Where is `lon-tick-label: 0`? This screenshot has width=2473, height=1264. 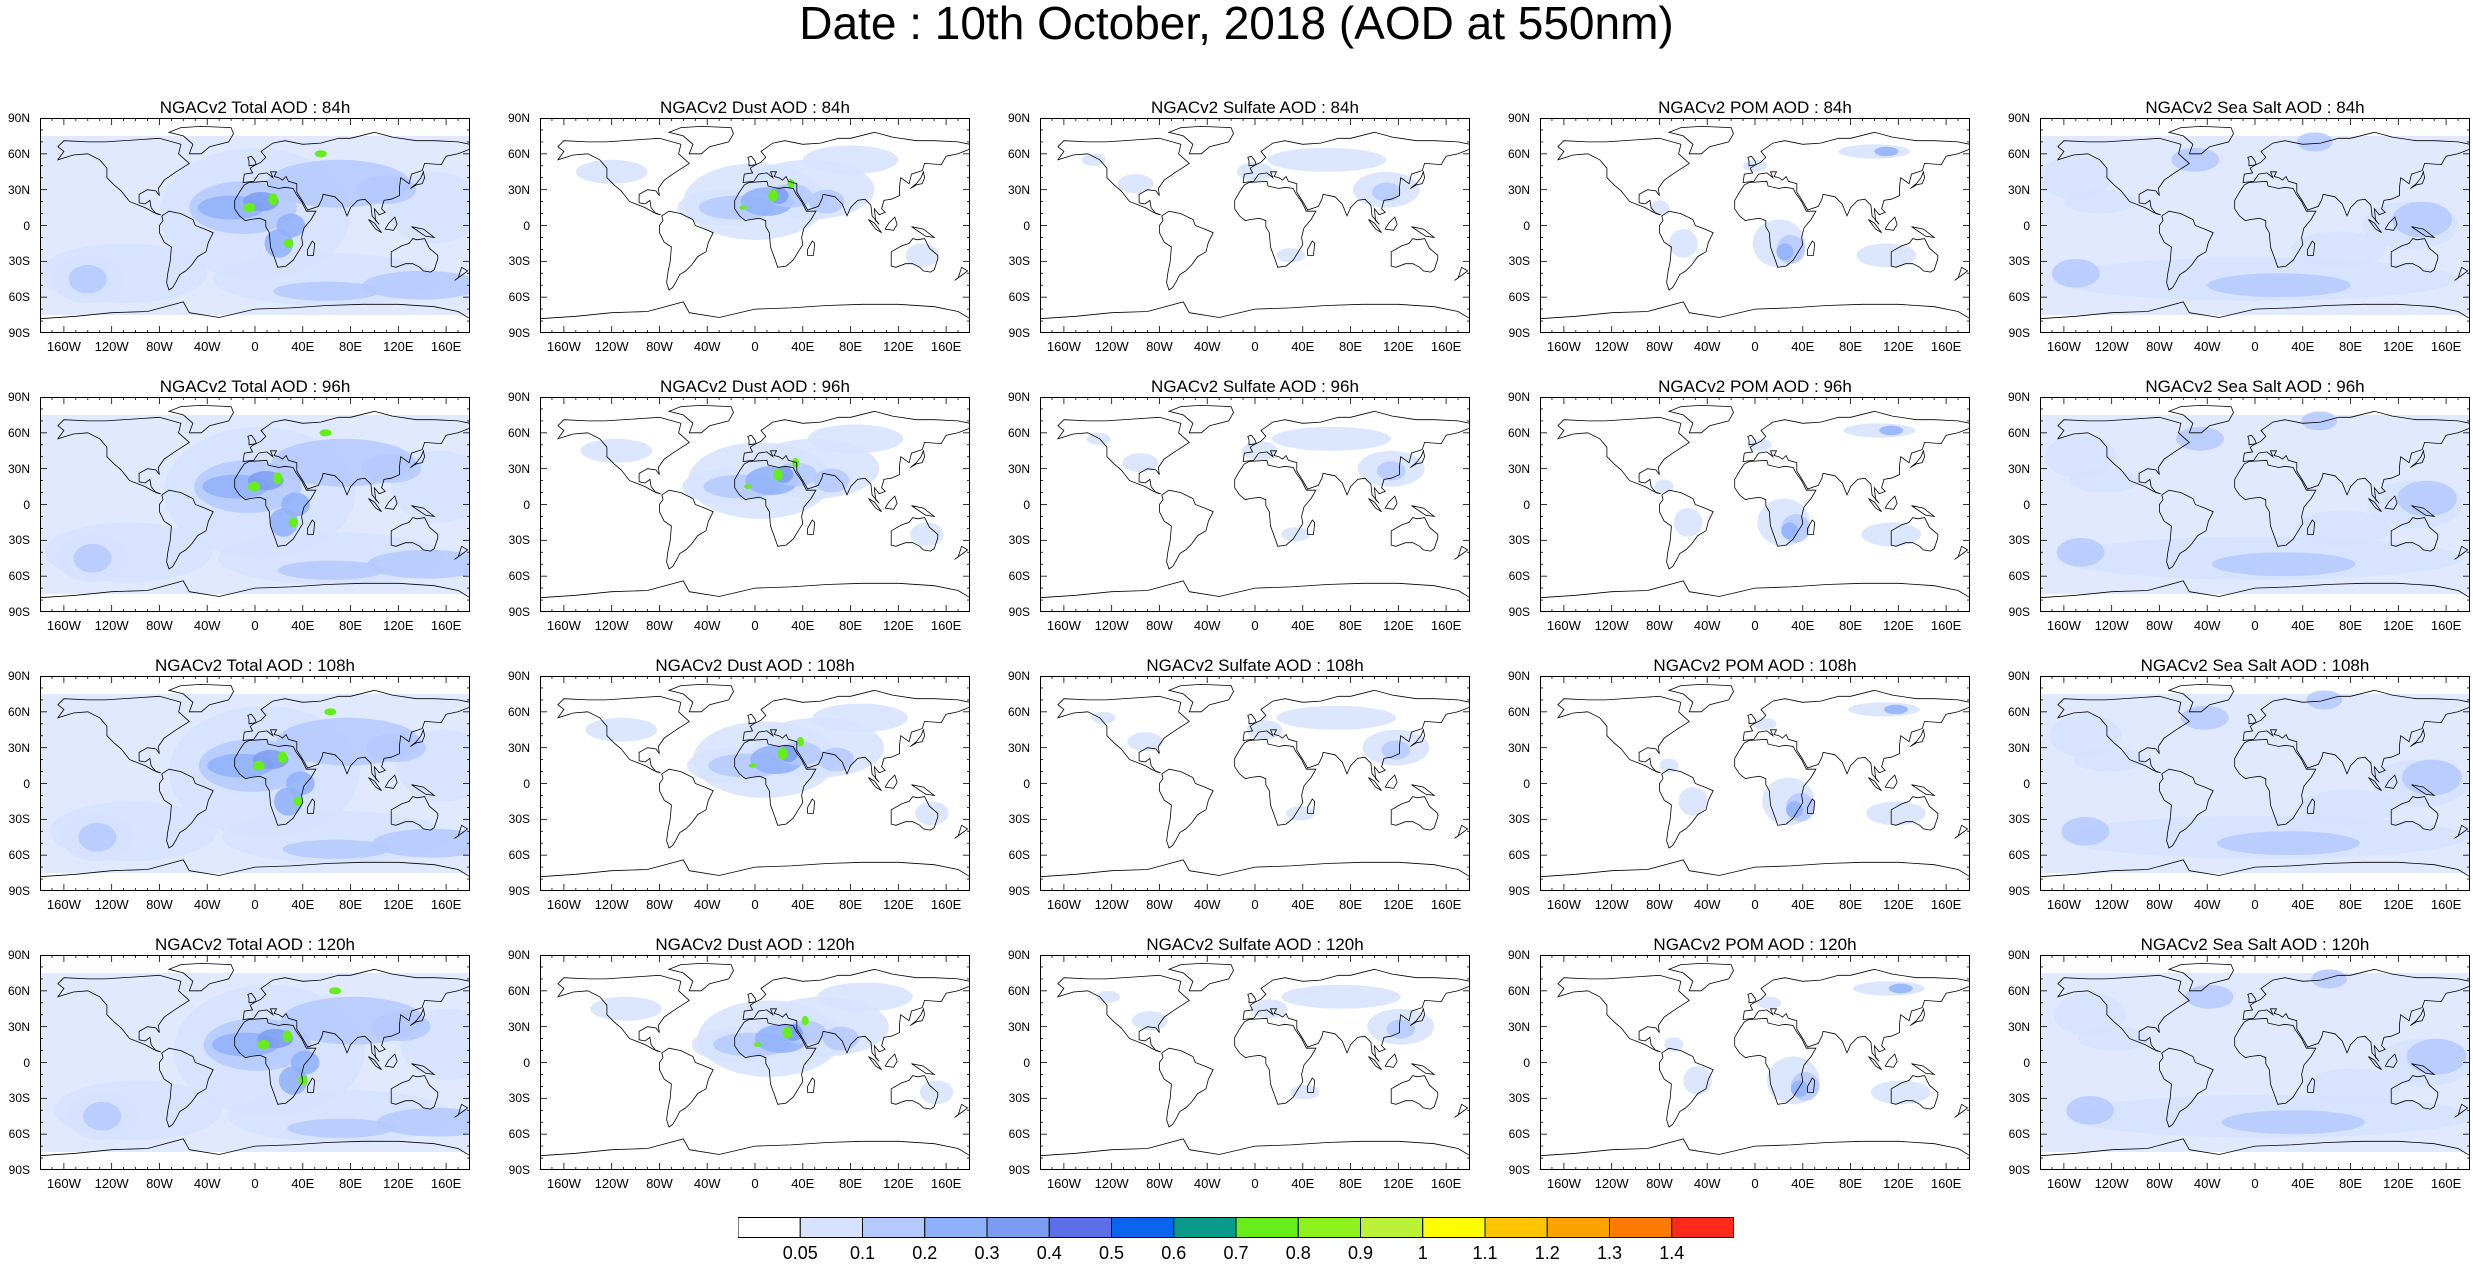 lon-tick-label: 0 is located at coordinates (255, 625).